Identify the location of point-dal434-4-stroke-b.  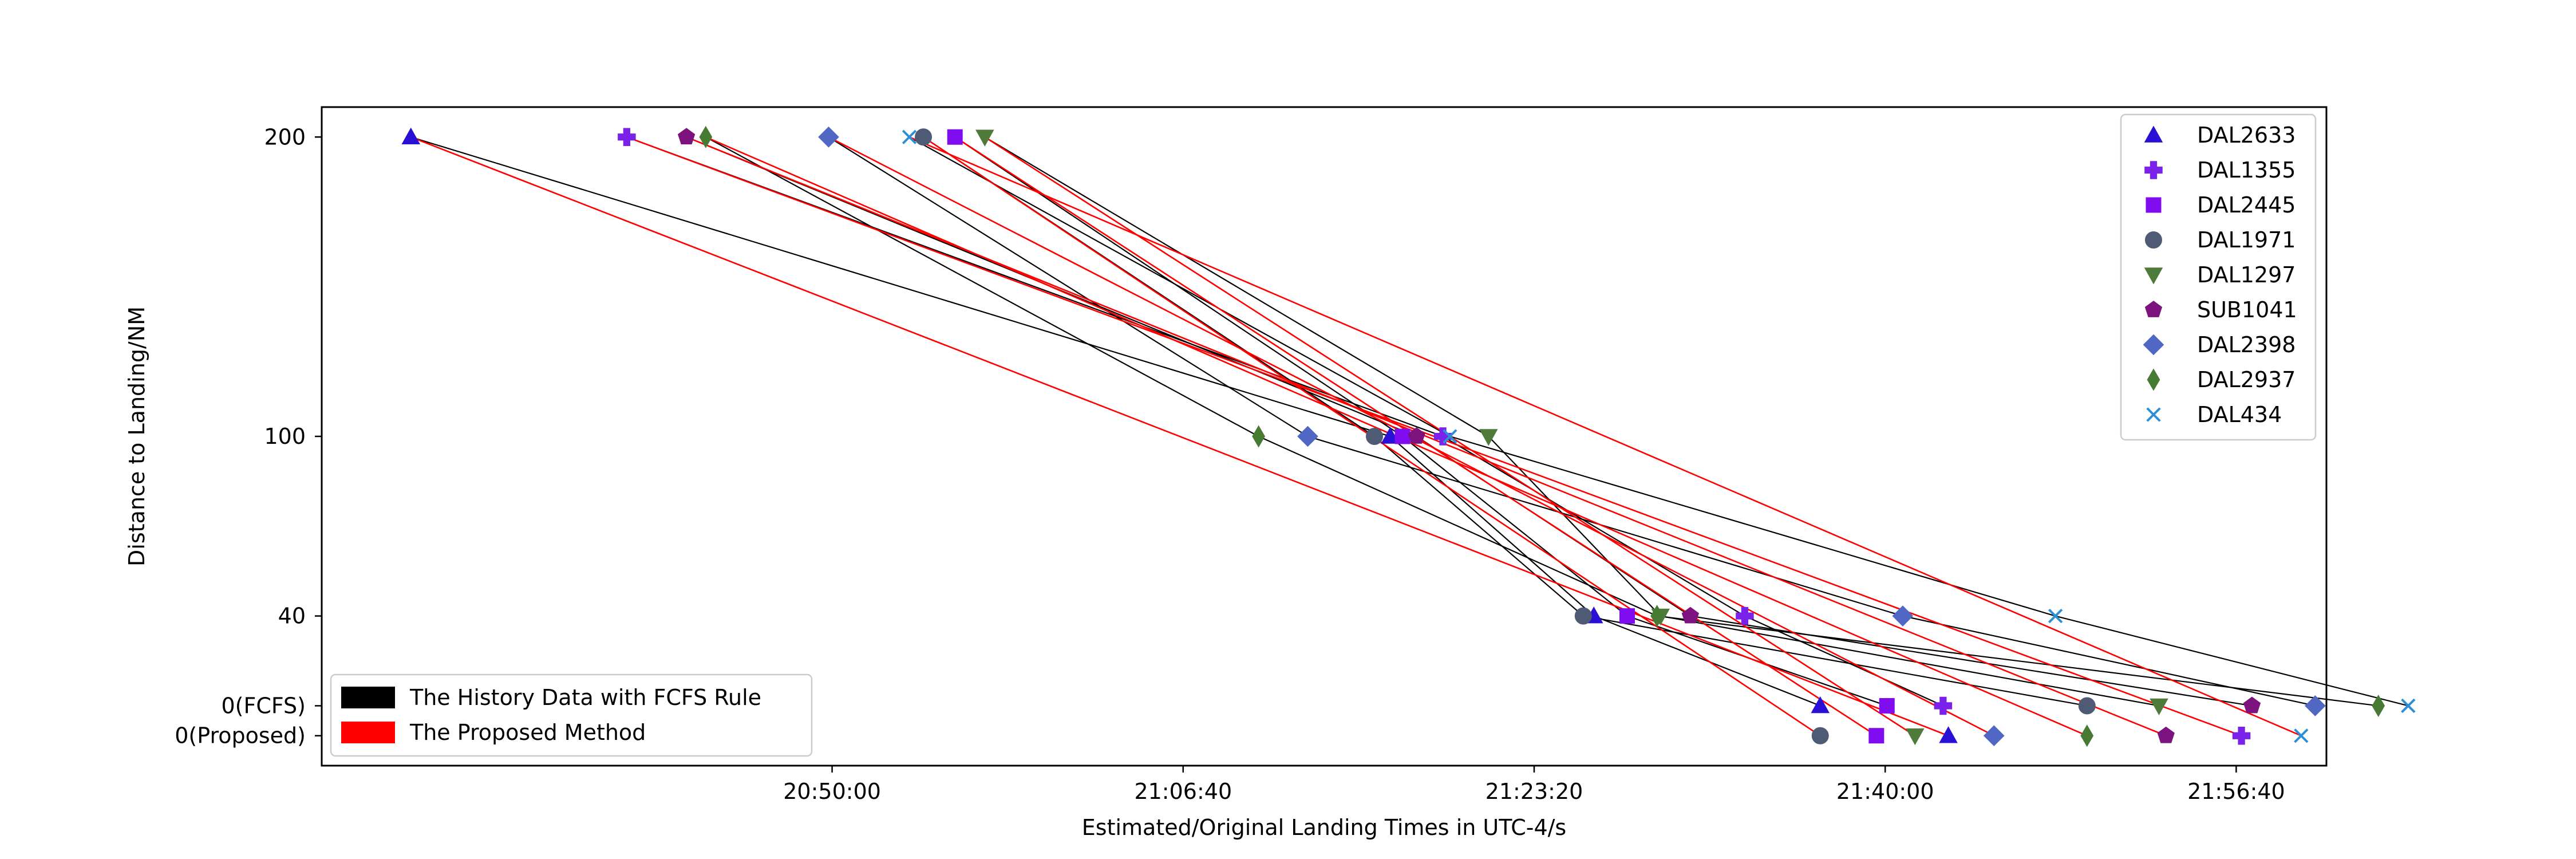
(2301, 735).